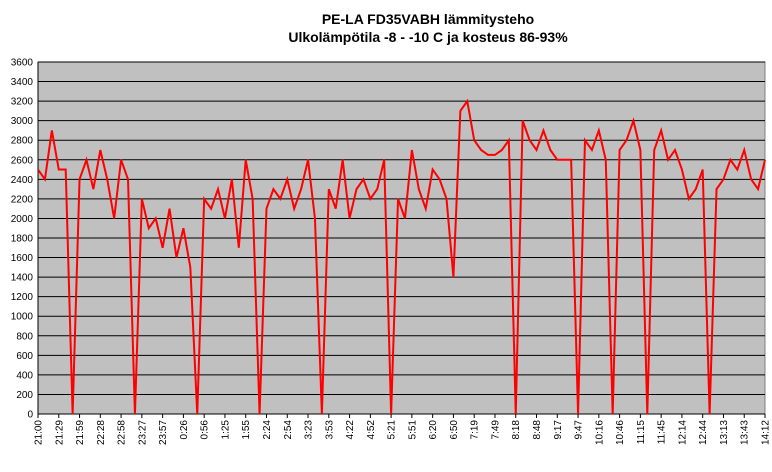 Image resolution: width=772 pixels, height=472 pixels. Describe the element at coordinates (371, 430) in the screenshot. I see `x-tick-label: 4:52` at that location.